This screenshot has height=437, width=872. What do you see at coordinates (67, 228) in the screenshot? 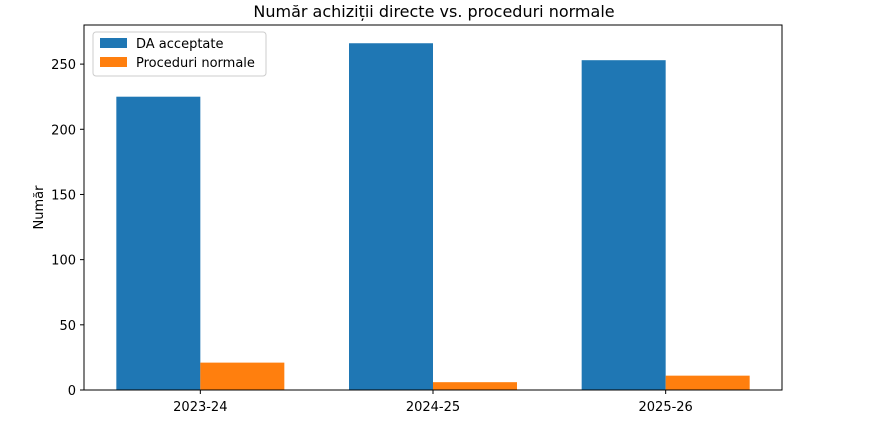
I see `y-axis: 0 50 100 150 200 250` at bounding box center [67, 228].